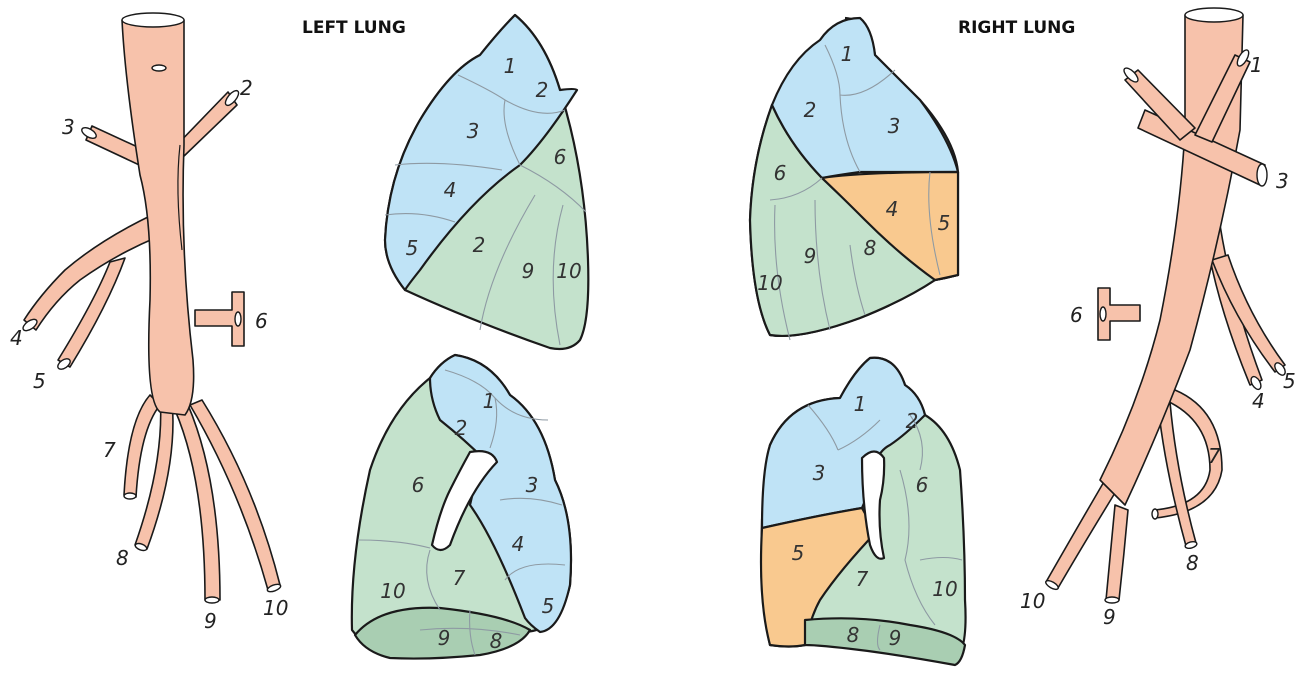 The width and height of the screenshot is (1309, 675). What do you see at coordinates (1109, 617) in the screenshot?
I see `right-vessel-label-9: 9` at bounding box center [1109, 617].